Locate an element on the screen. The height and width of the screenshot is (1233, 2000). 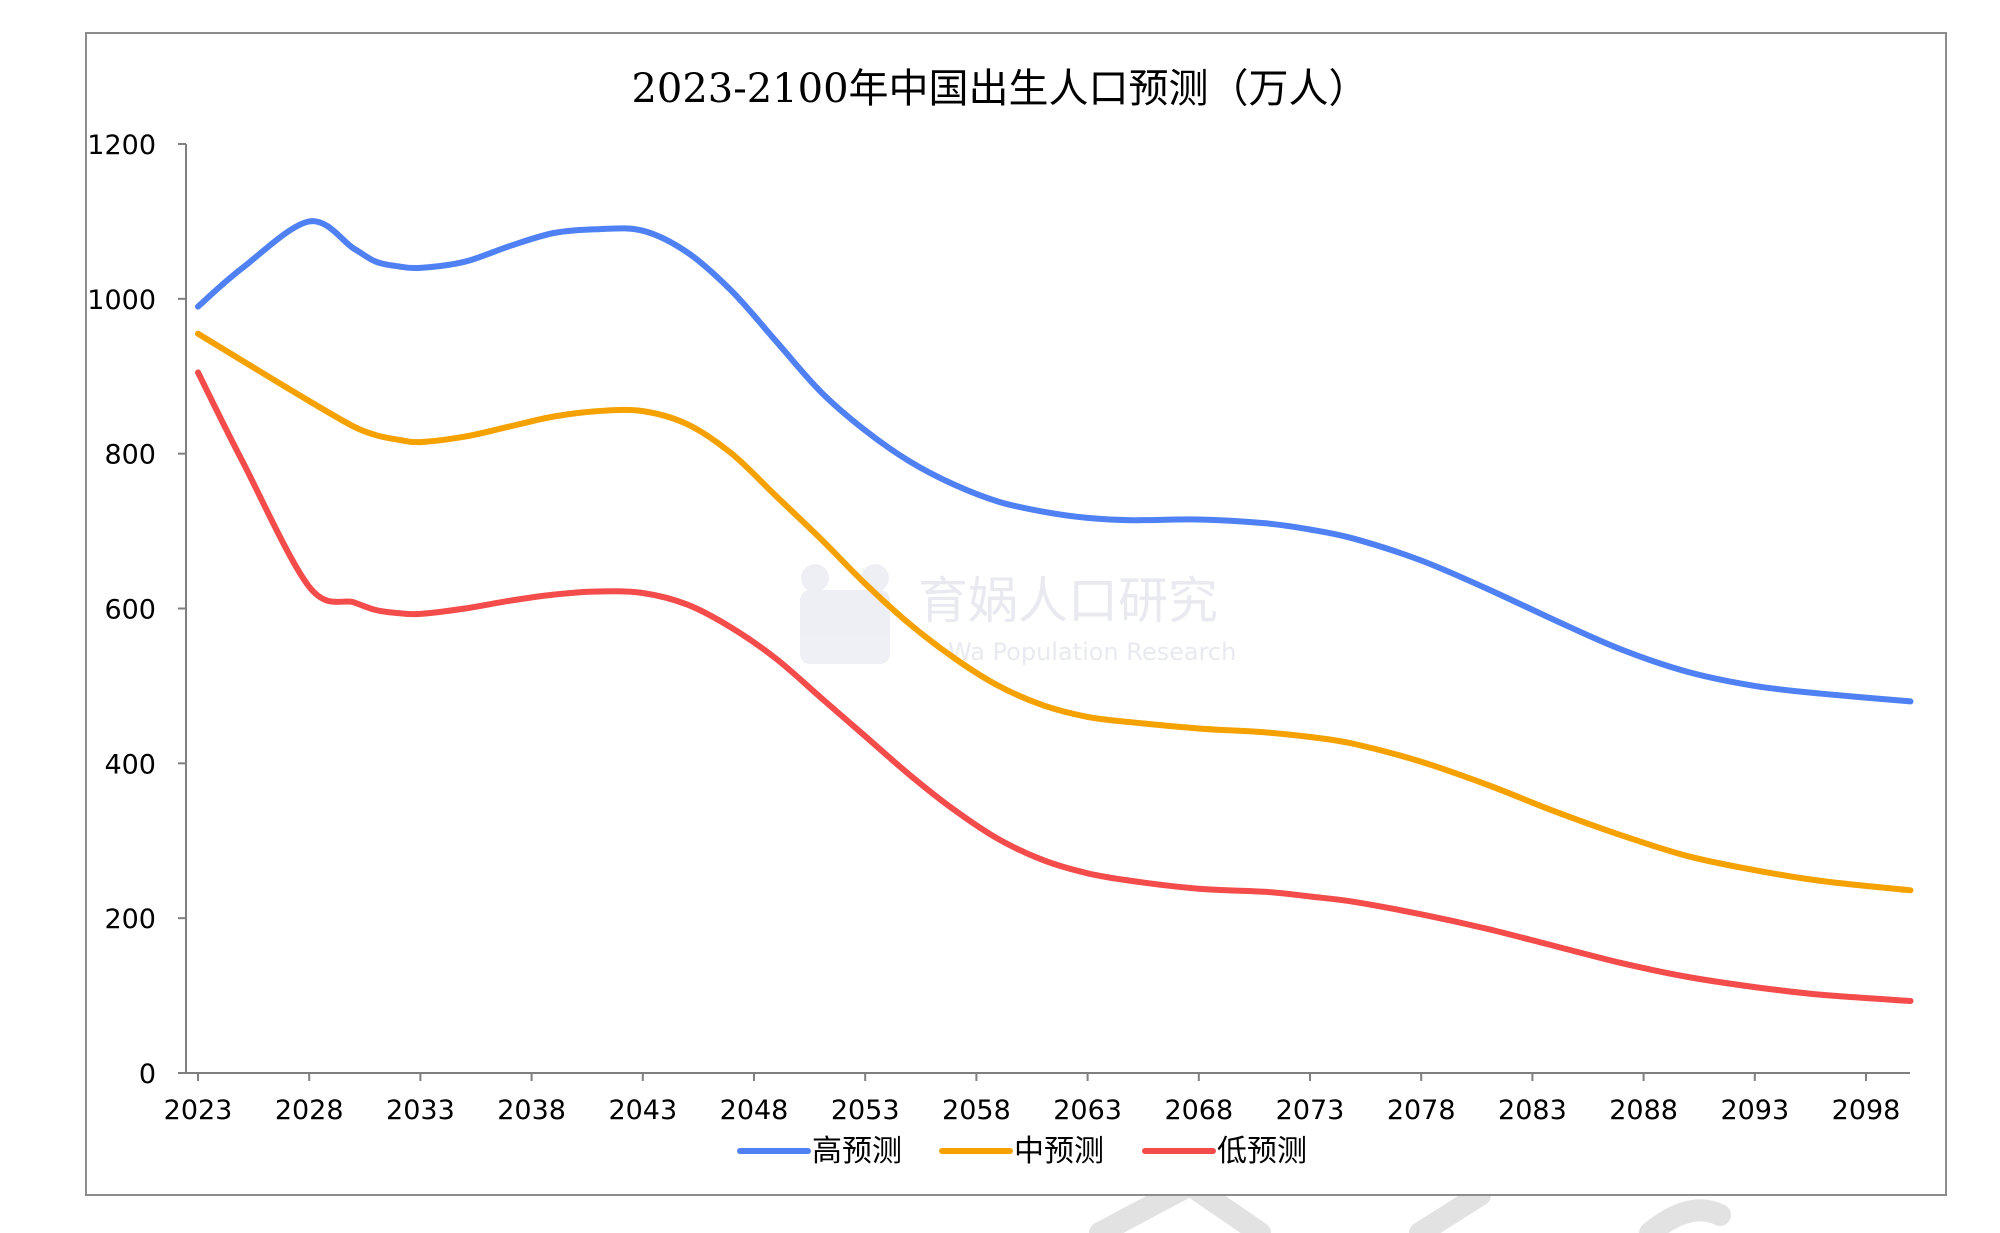
x-tick-label: 2048 is located at coordinates (754, 1110).